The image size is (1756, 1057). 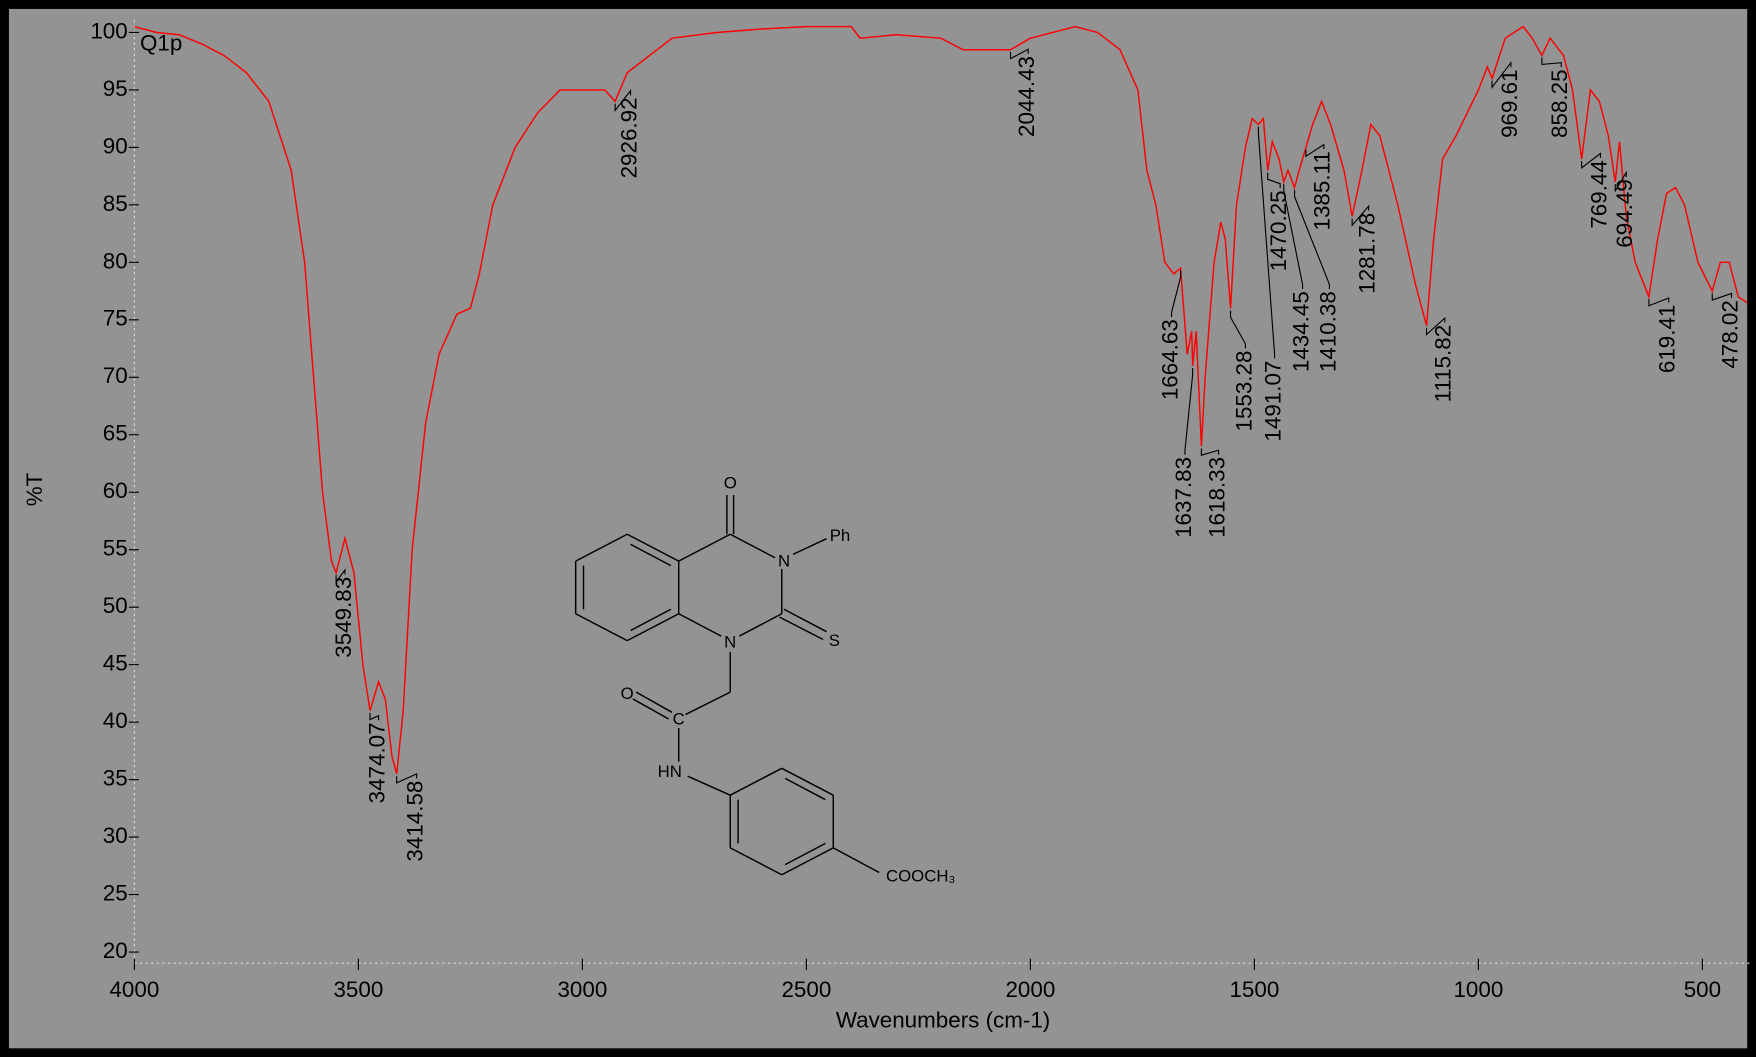 I want to click on peak-label: 619.41, so click(x=1667, y=339).